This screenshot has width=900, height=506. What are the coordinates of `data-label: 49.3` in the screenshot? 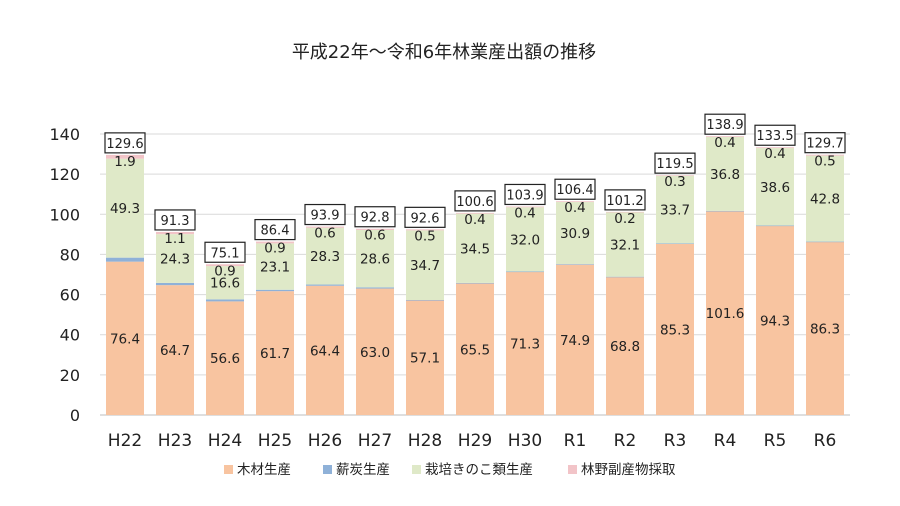 It's located at (125, 209).